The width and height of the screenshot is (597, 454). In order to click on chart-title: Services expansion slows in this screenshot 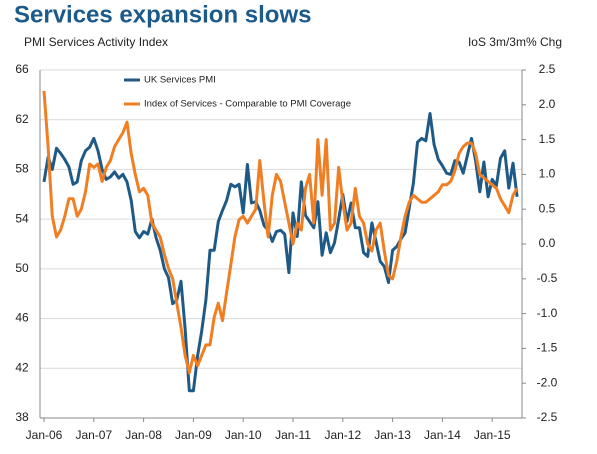, I will do `click(162, 14)`.